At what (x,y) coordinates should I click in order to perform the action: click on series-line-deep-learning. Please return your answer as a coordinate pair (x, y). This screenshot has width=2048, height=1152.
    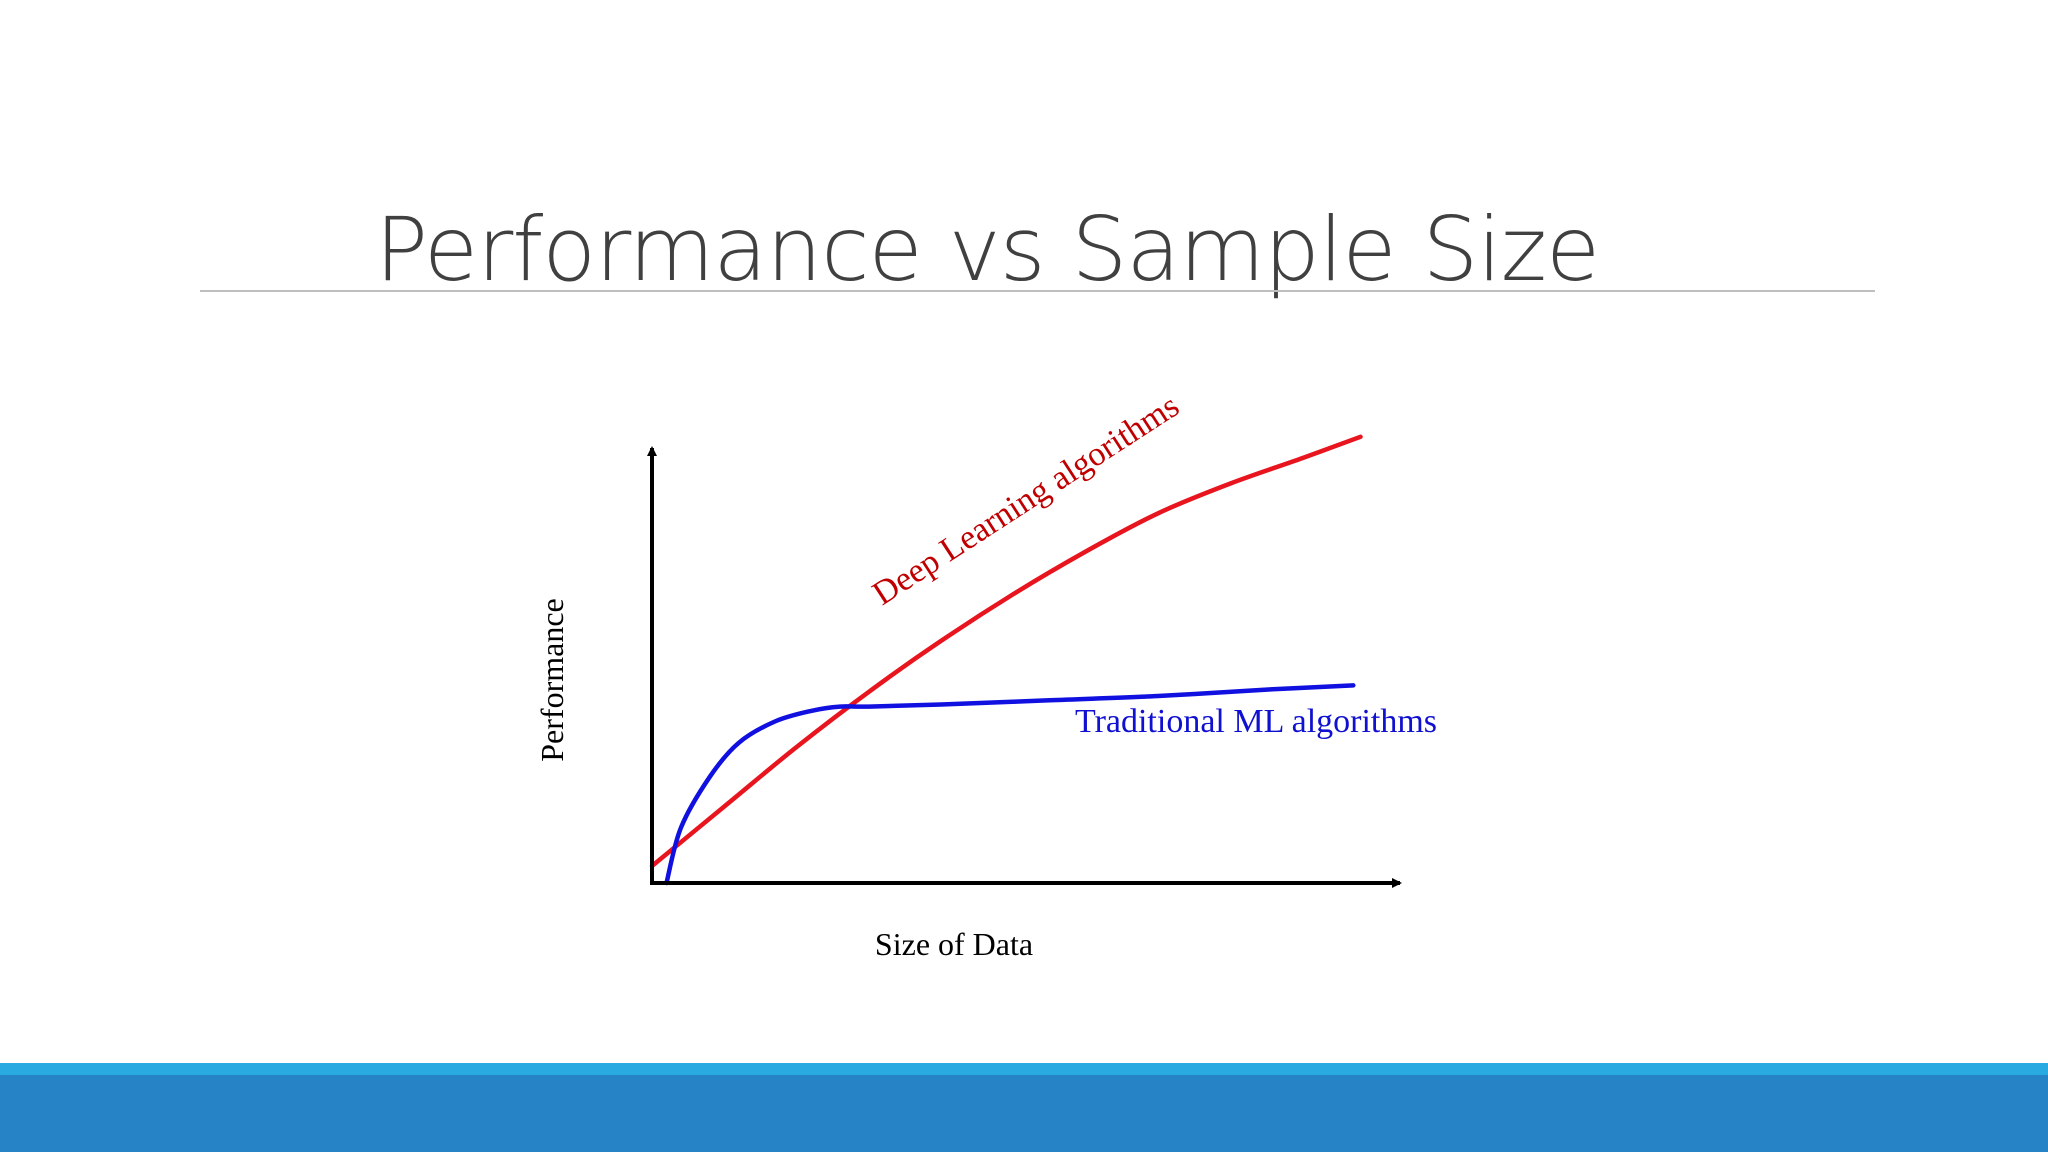
    Looking at the image, I should click on (1006, 651).